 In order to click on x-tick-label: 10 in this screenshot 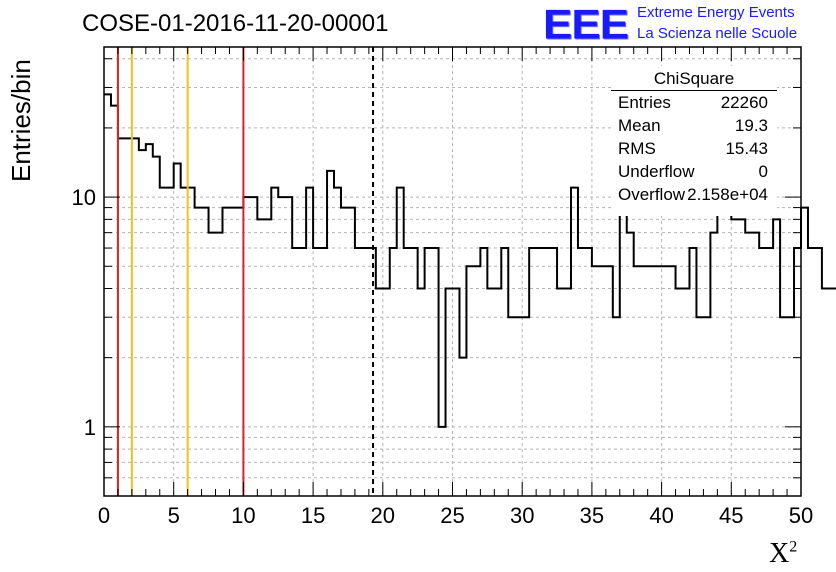, I will do `click(243, 515)`.